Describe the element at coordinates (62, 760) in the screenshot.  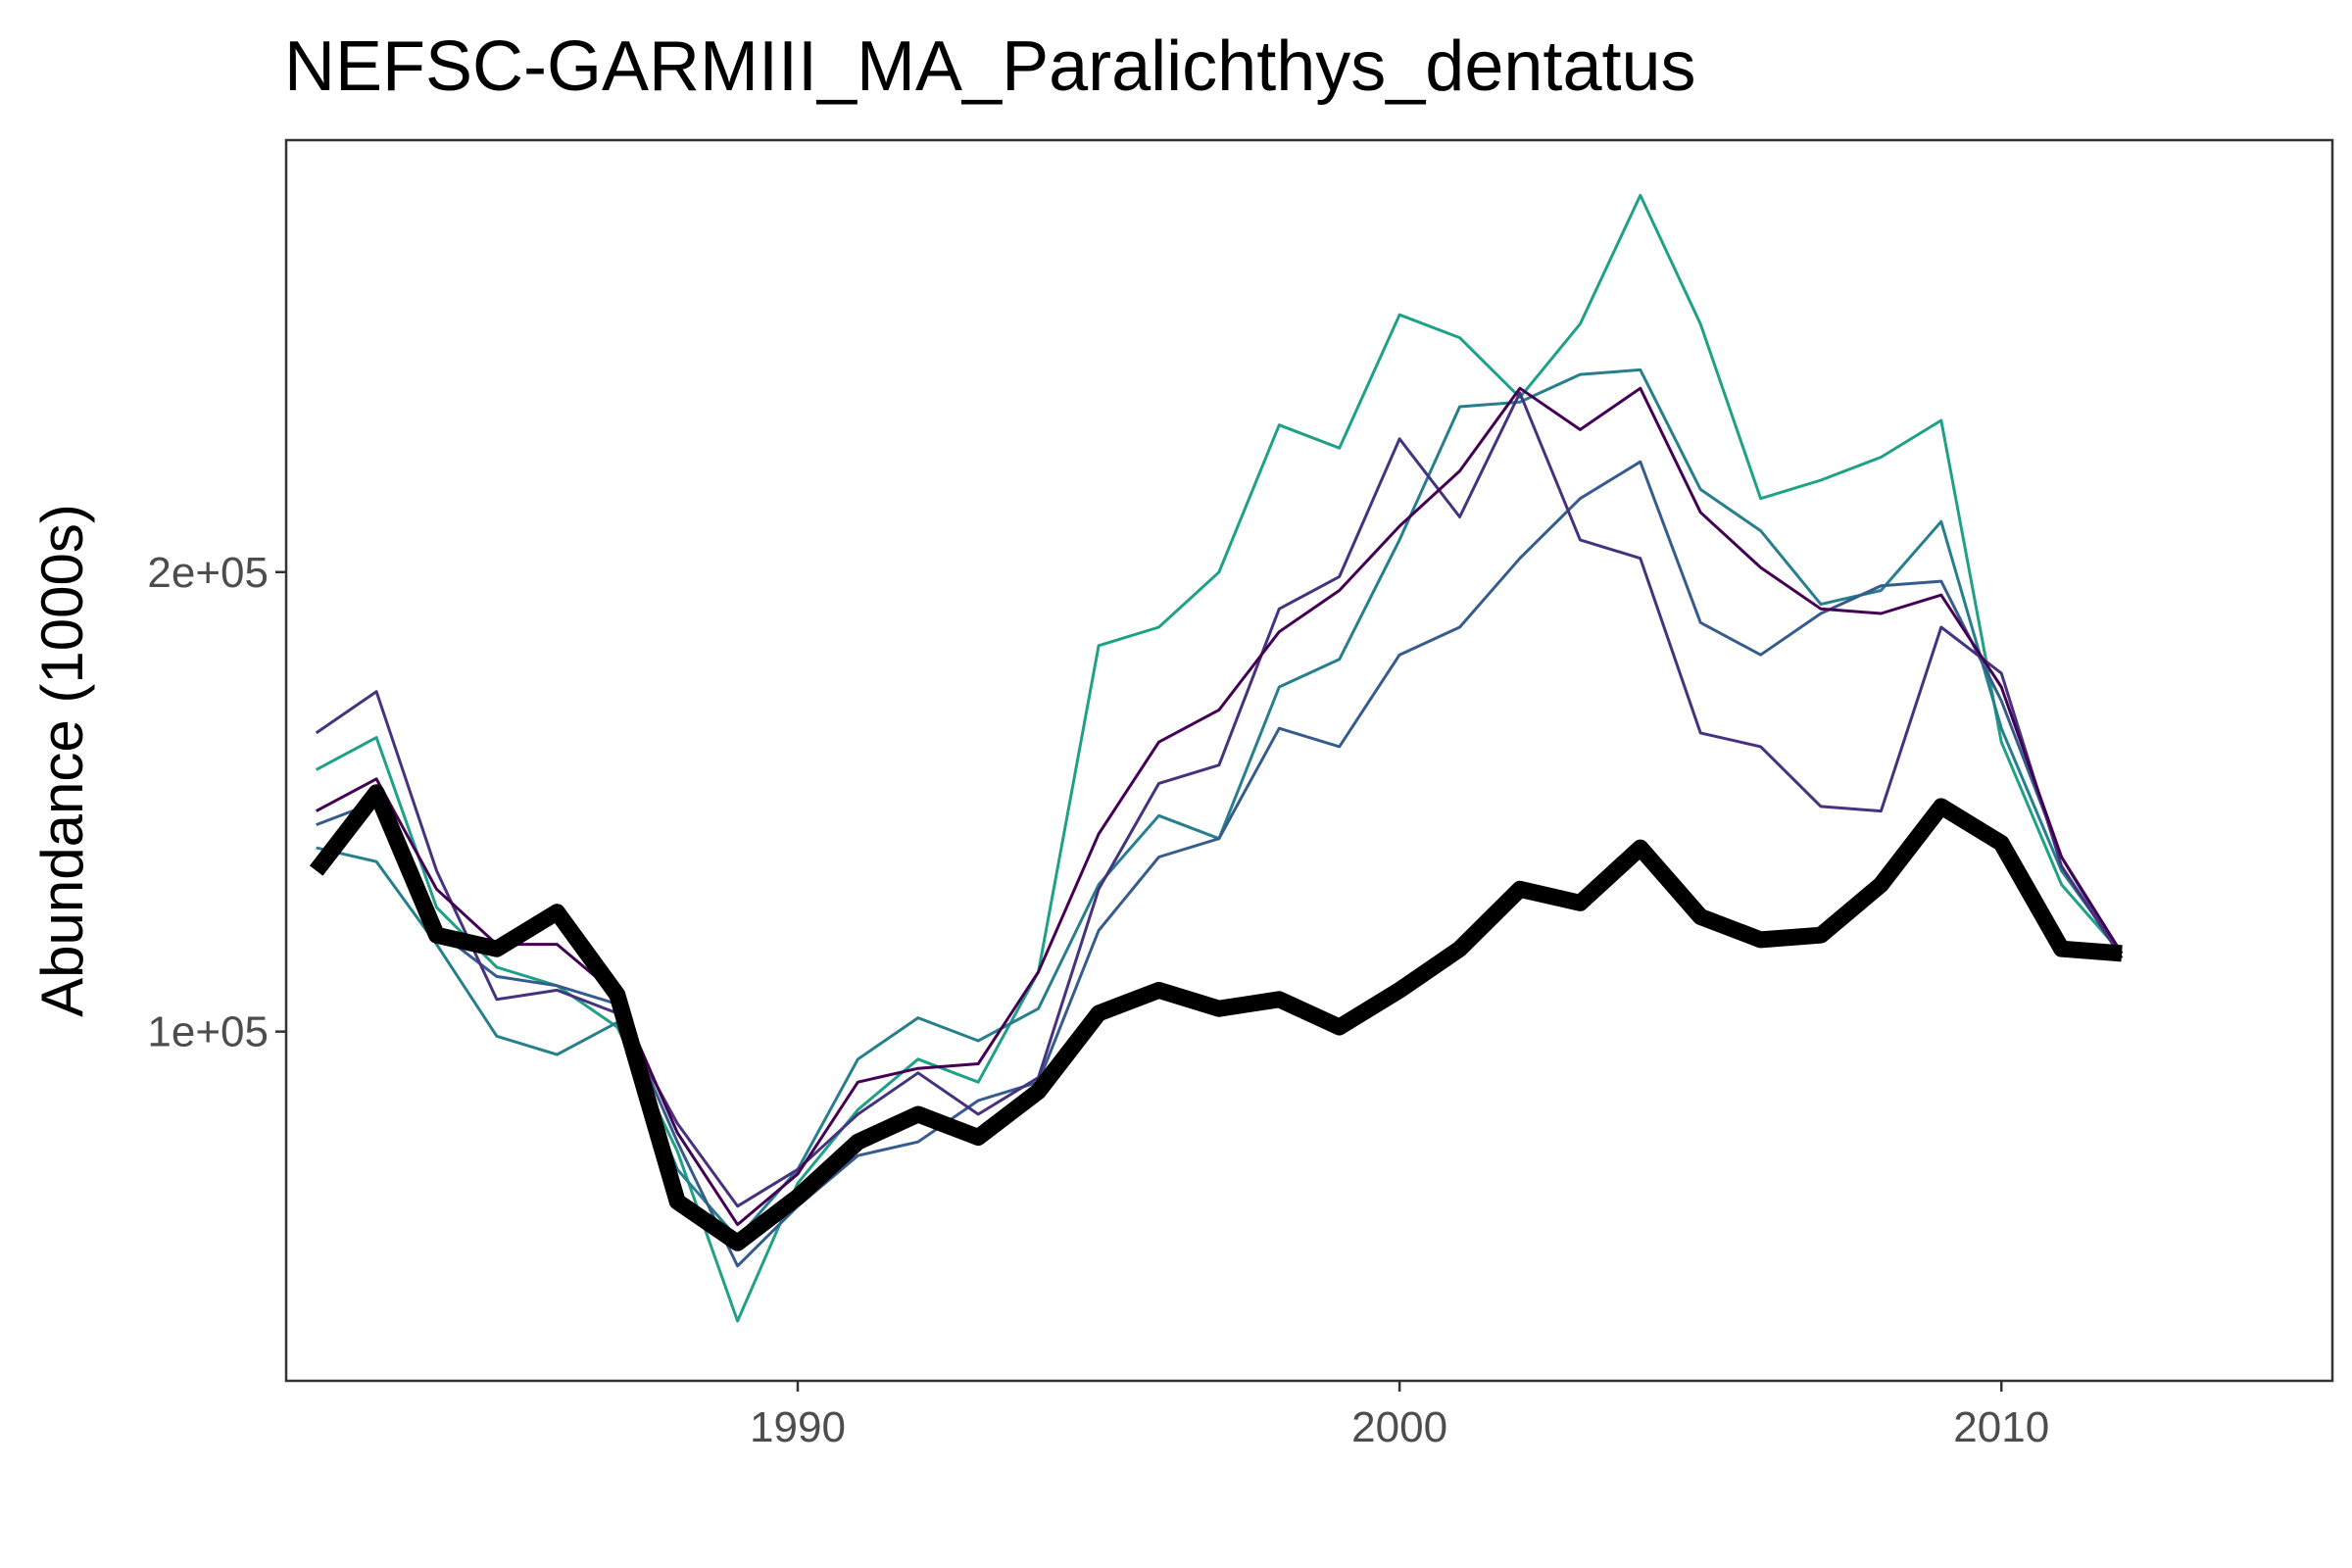
I see `y-axis-title: Abundance (1000s)` at that location.